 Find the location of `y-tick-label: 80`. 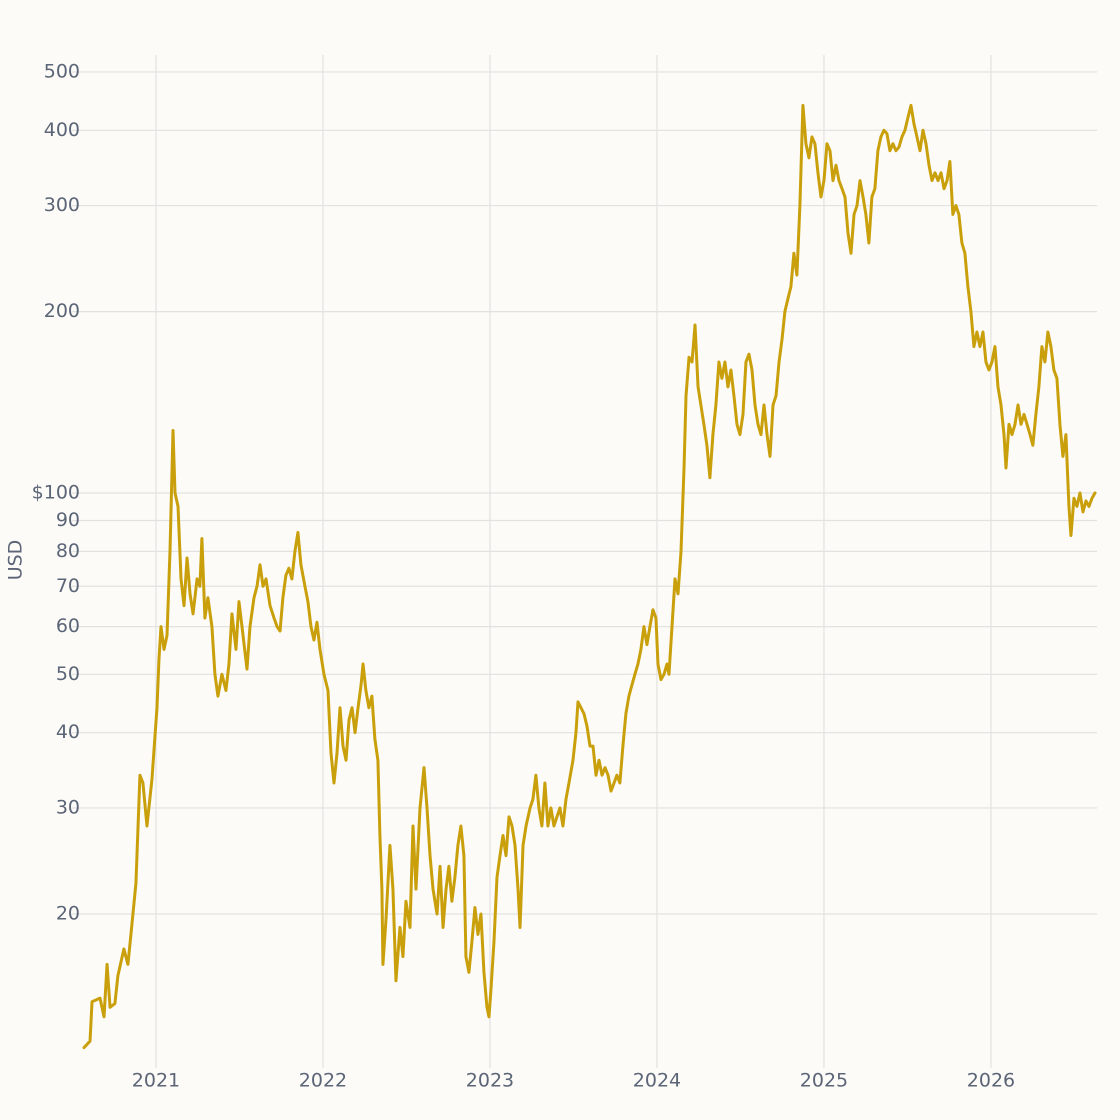

y-tick-label: 80 is located at coordinates (68, 551).